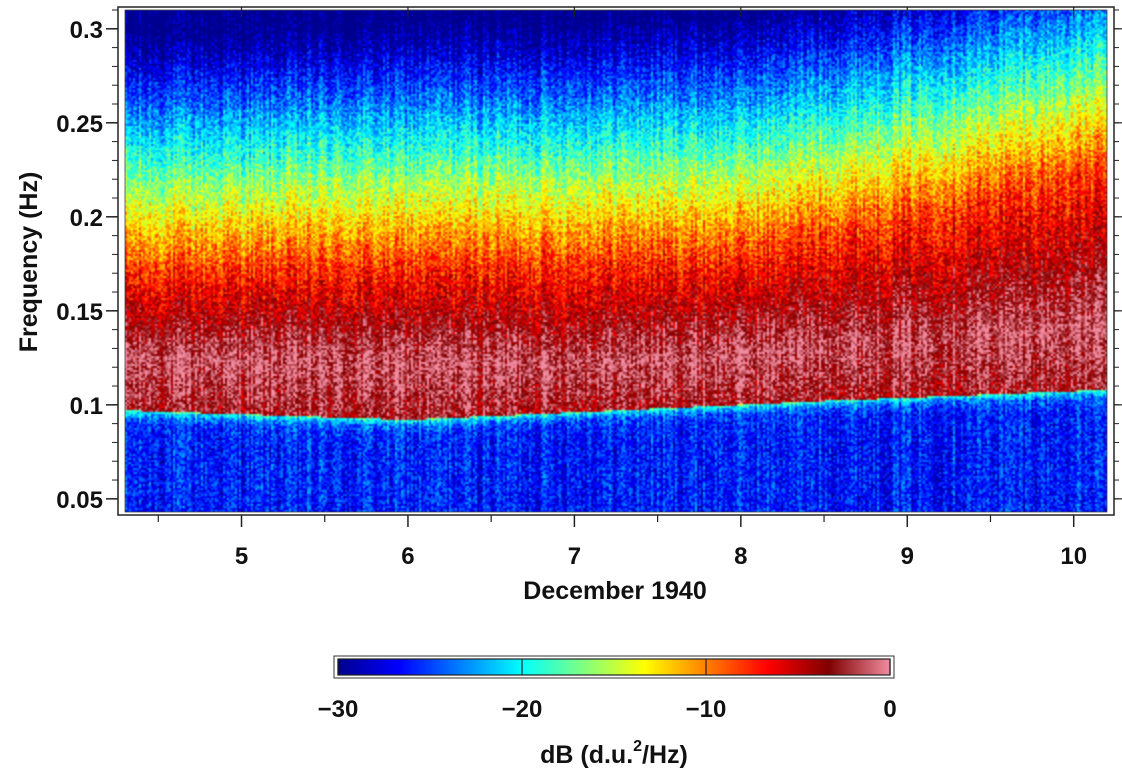  What do you see at coordinates (79, 500) in the screenshot?
I see `y-tick-label: 0.05` at bounding box center [79, 500].